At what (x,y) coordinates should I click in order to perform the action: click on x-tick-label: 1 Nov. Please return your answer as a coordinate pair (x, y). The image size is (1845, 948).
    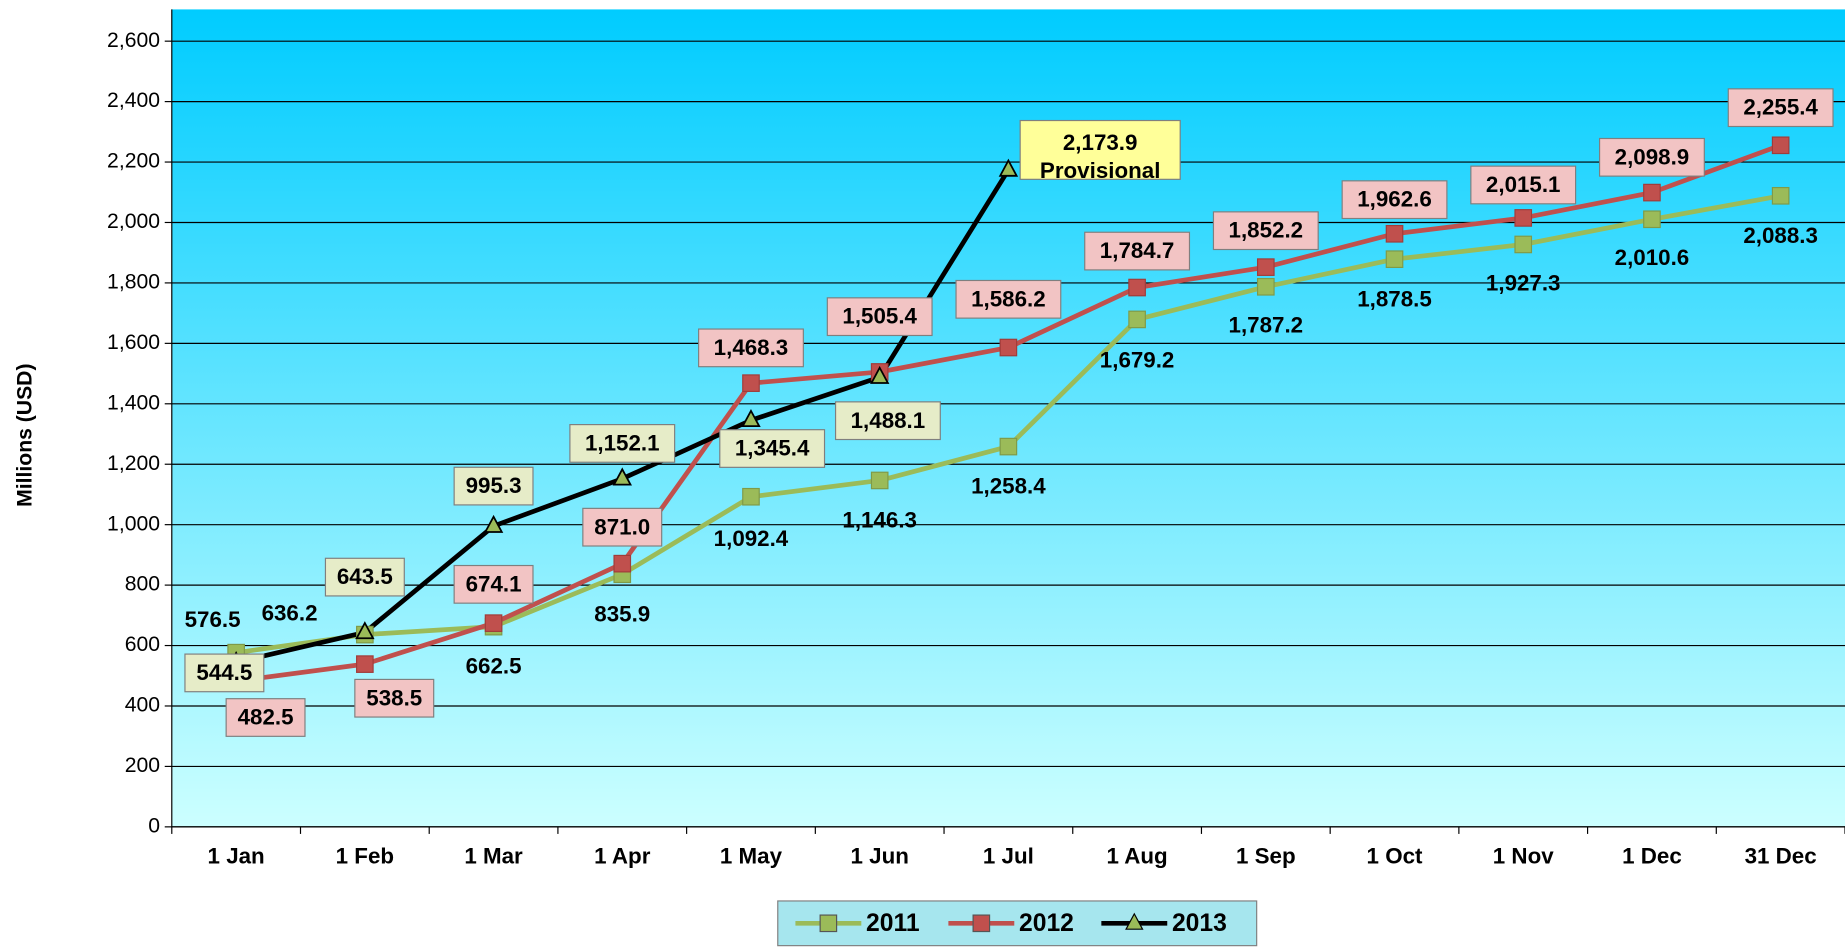
    Looking at the image, I should click on (1523, 855).